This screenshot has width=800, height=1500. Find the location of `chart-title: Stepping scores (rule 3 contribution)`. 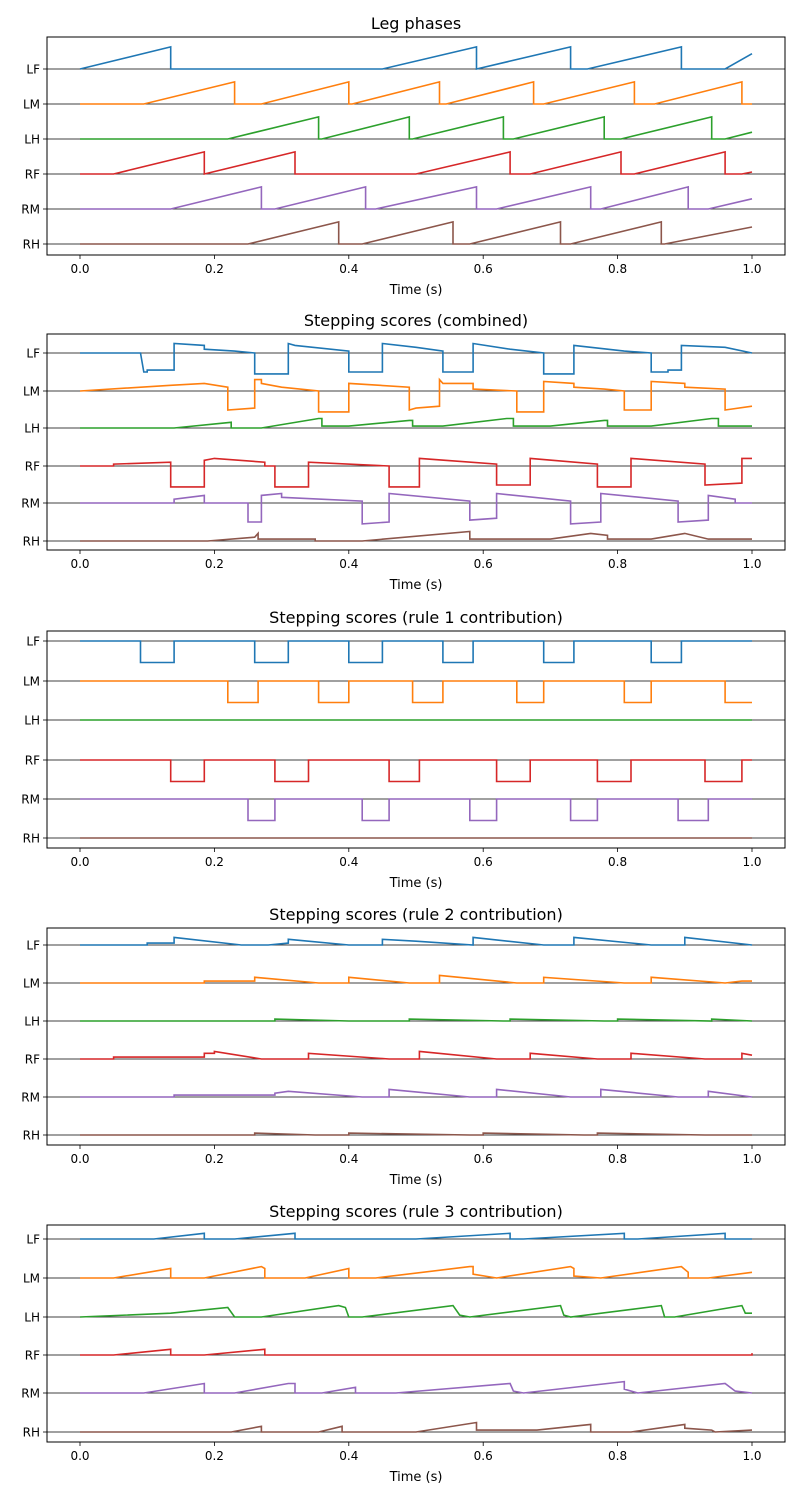

chart-title: Stepping scores (rule 3 contribution) is located at coordinates (416, 1211).